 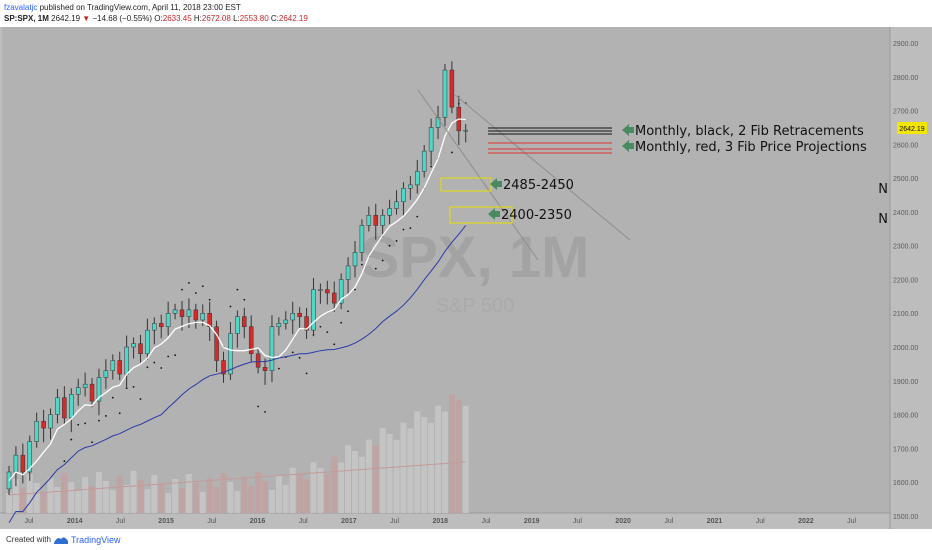 What do you see at coordinates (905, 517) in the screenshot?
I see `price-axis-label: 1500.00` at bounding box center [905, 517].